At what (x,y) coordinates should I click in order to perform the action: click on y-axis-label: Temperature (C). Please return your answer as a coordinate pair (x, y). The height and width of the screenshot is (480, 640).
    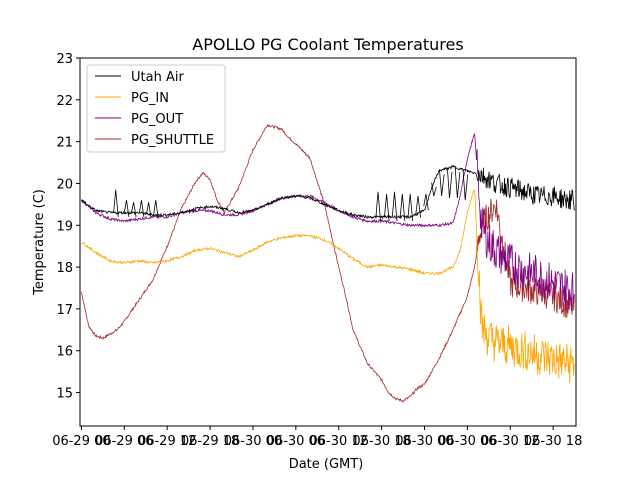
    Looking at the image, I should click on (39, 242).